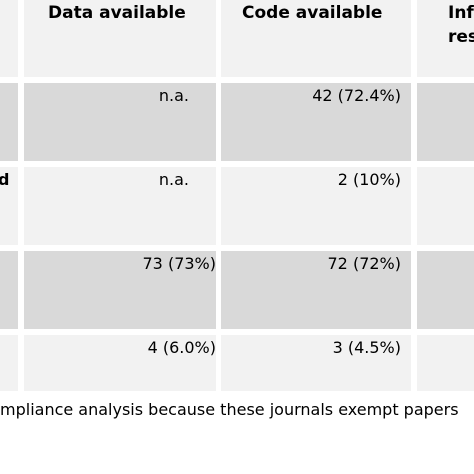 The image size is (474, 474). What do you see at coordinates (5, 179) in the screenshot?
I see `row2-label-value: d` at bounding box center [5, 179].